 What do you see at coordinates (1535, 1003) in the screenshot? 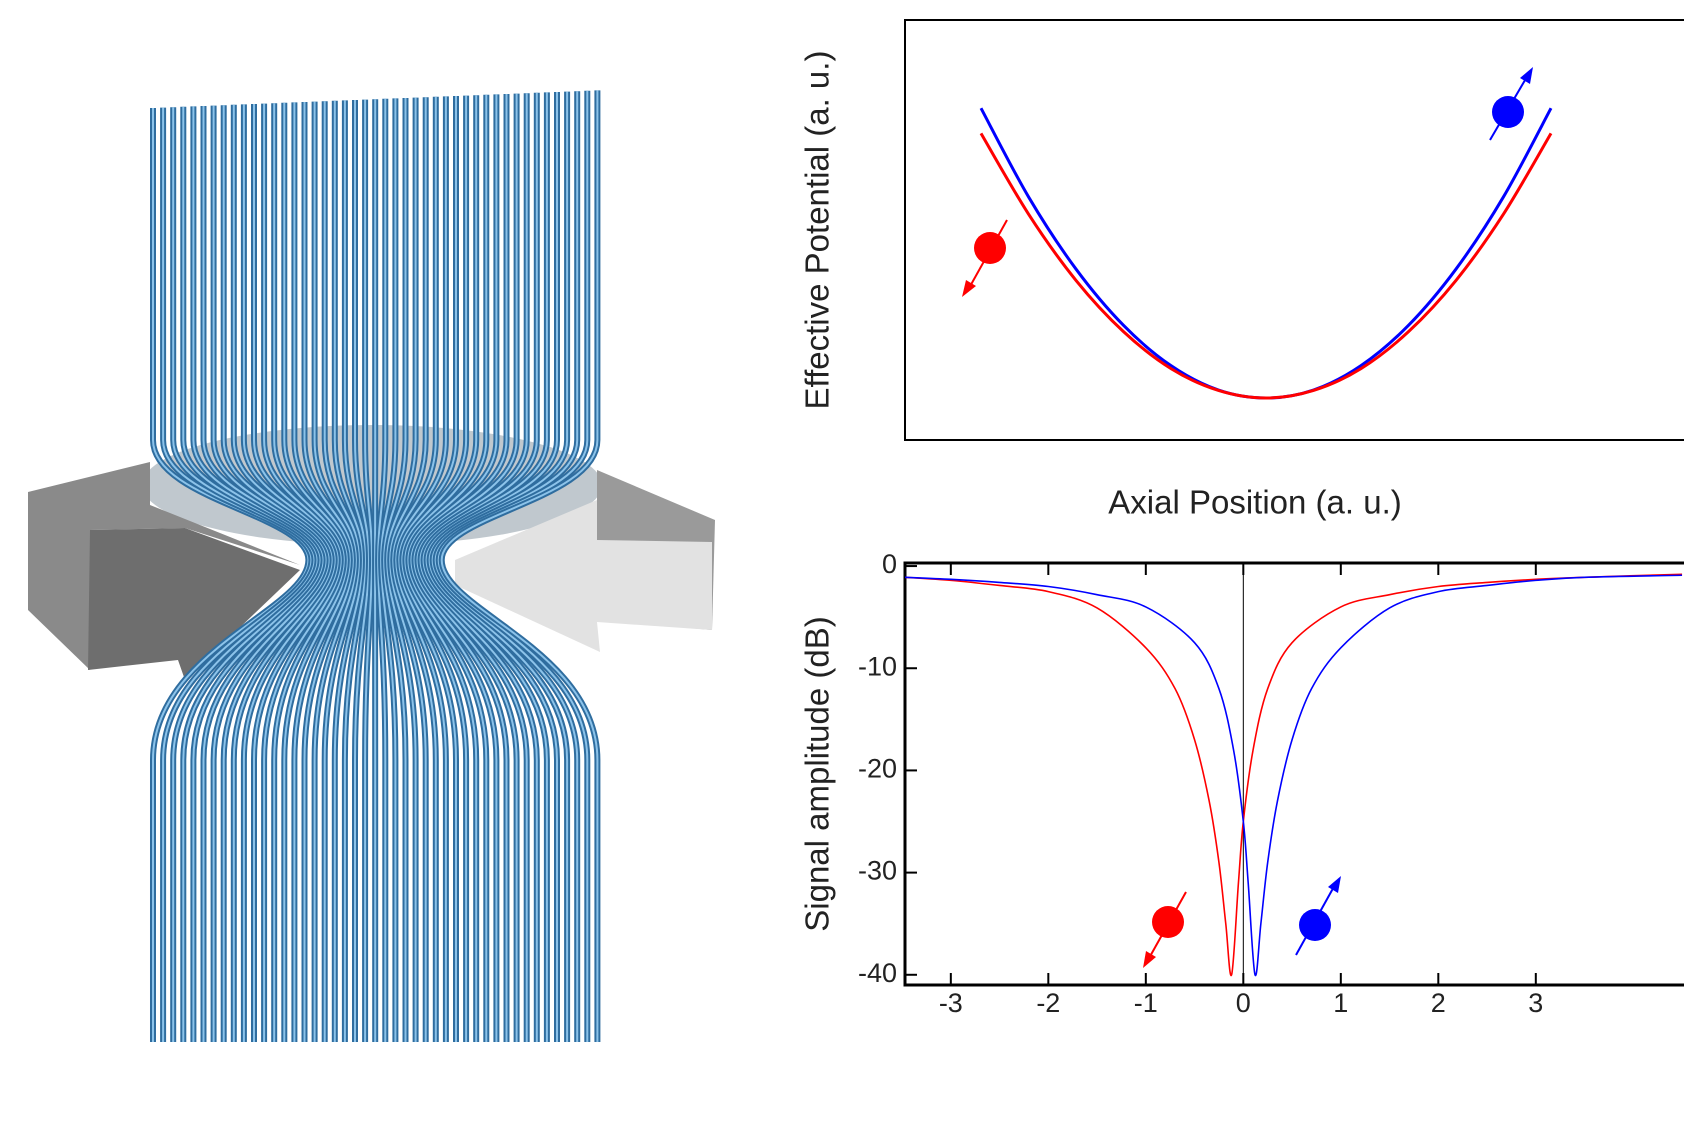
I see `x-tick-label: 3` at bounding box center [1535, 1003].